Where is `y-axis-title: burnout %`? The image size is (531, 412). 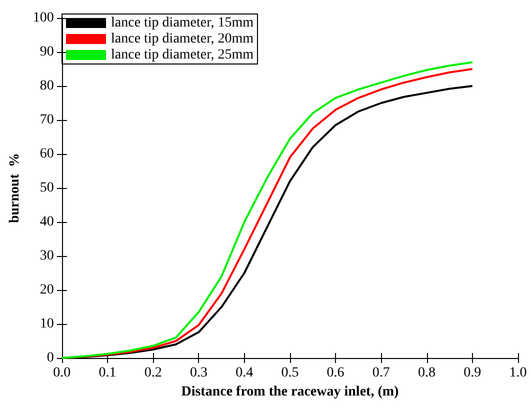
y-axis-title: burnout % is located at coordinates (15, 188).